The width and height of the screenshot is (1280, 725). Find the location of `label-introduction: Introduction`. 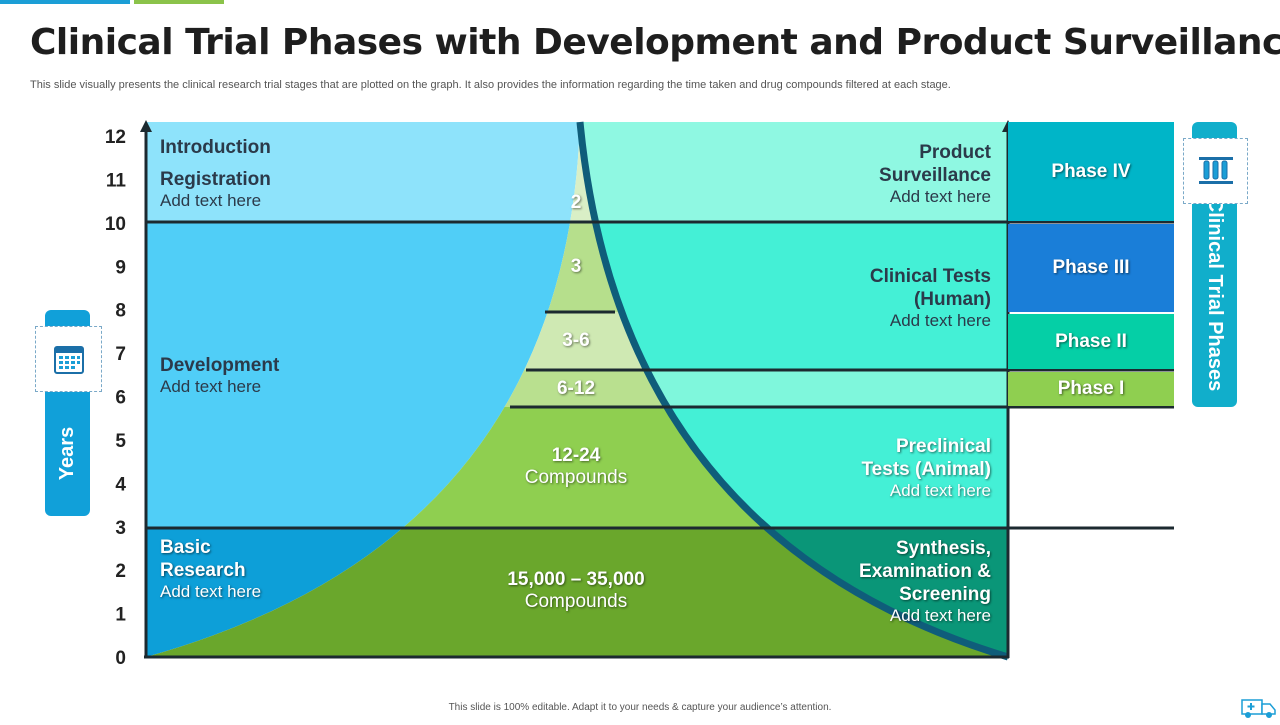

label-introduction: Introduction is located at coordinates (215, 147).